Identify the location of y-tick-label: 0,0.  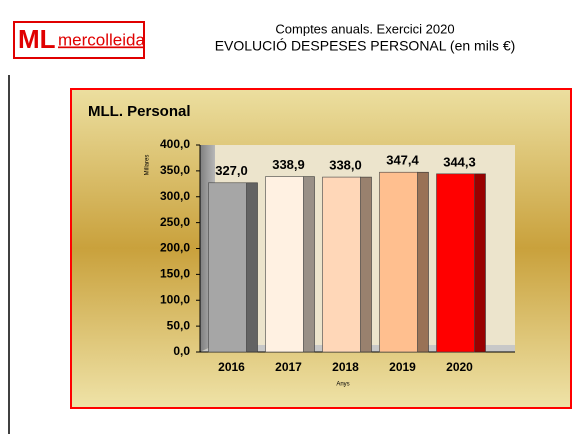
(181, 351).